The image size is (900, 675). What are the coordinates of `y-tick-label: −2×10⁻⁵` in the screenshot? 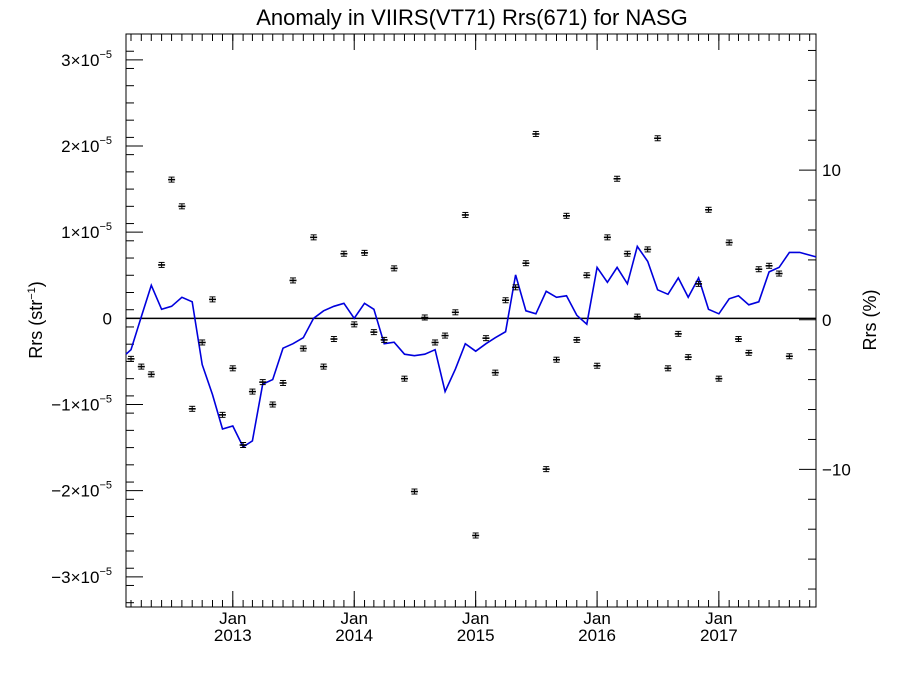 It's located at (81, 490).